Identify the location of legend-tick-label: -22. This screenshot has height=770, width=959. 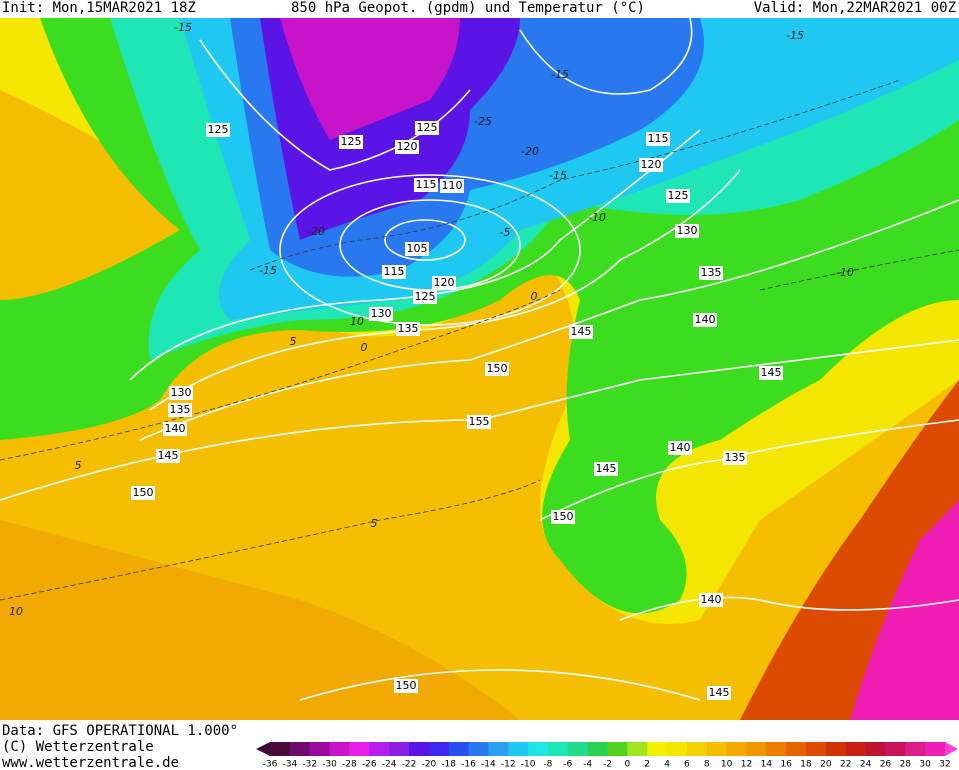
(409, 765).